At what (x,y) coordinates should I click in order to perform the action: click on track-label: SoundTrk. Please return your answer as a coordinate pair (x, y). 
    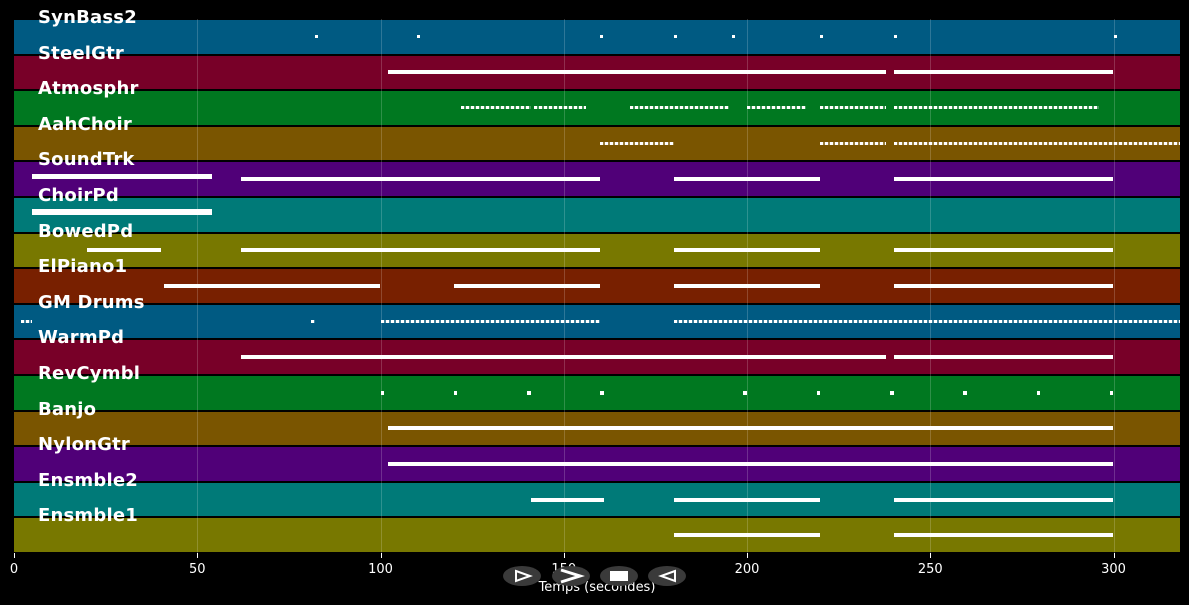
    Looking at the image, I should click on (86, 160).